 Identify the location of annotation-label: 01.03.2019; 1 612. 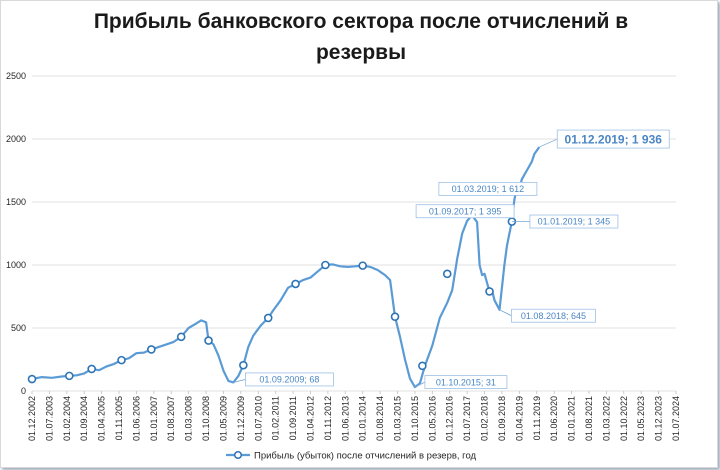
(488, 189).